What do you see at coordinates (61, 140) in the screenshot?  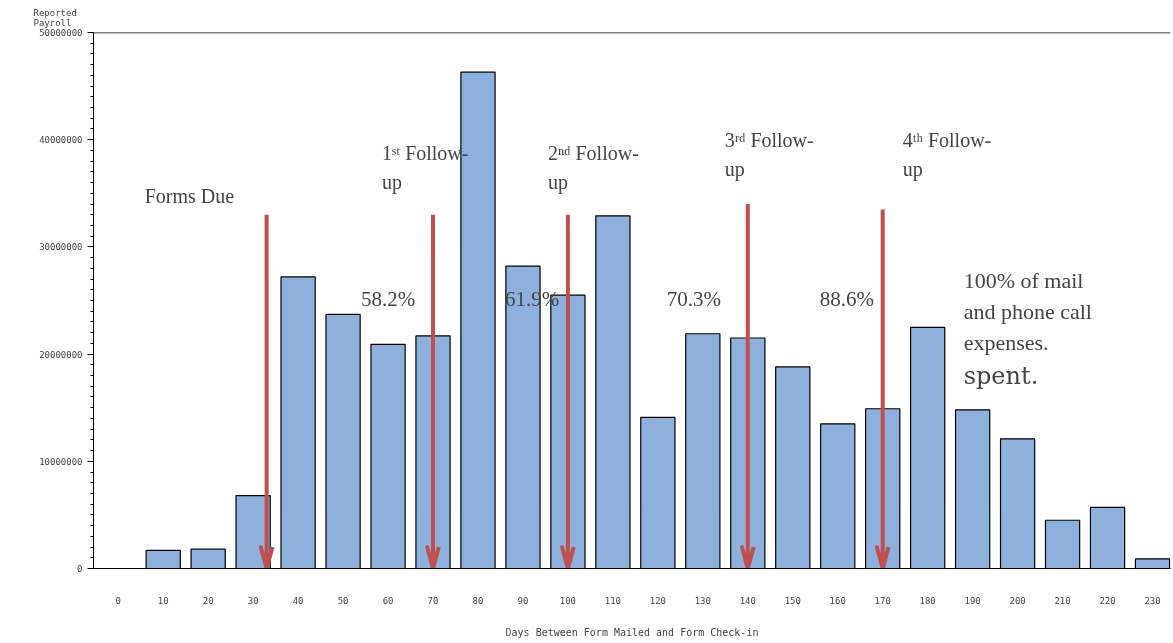 I see `y-tick-label: 40000000` at bounding box center [61, 140].